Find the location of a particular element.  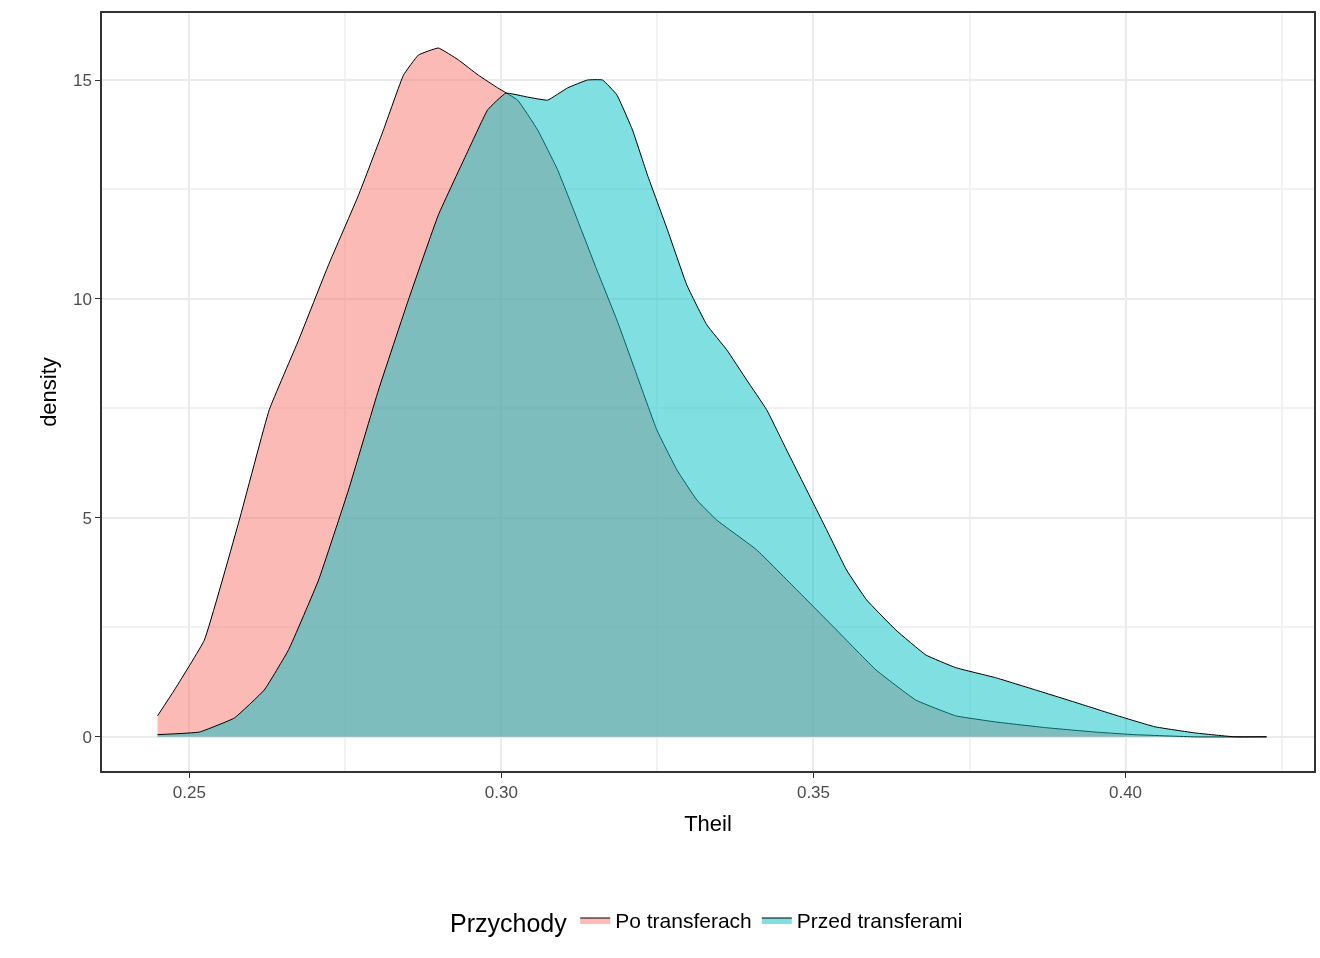

y-tick-label: 0 is located at coordinates (87, 737).